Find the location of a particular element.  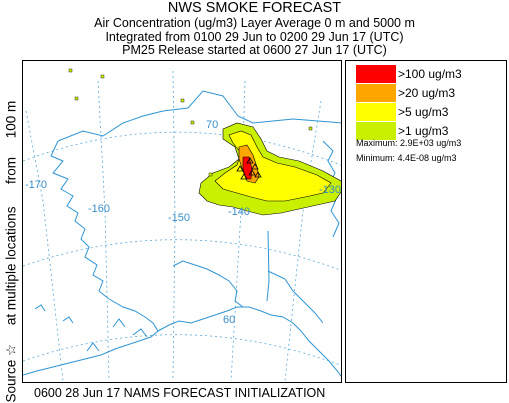

latitude-label-60: 60 is located at coordinates (229, 320).